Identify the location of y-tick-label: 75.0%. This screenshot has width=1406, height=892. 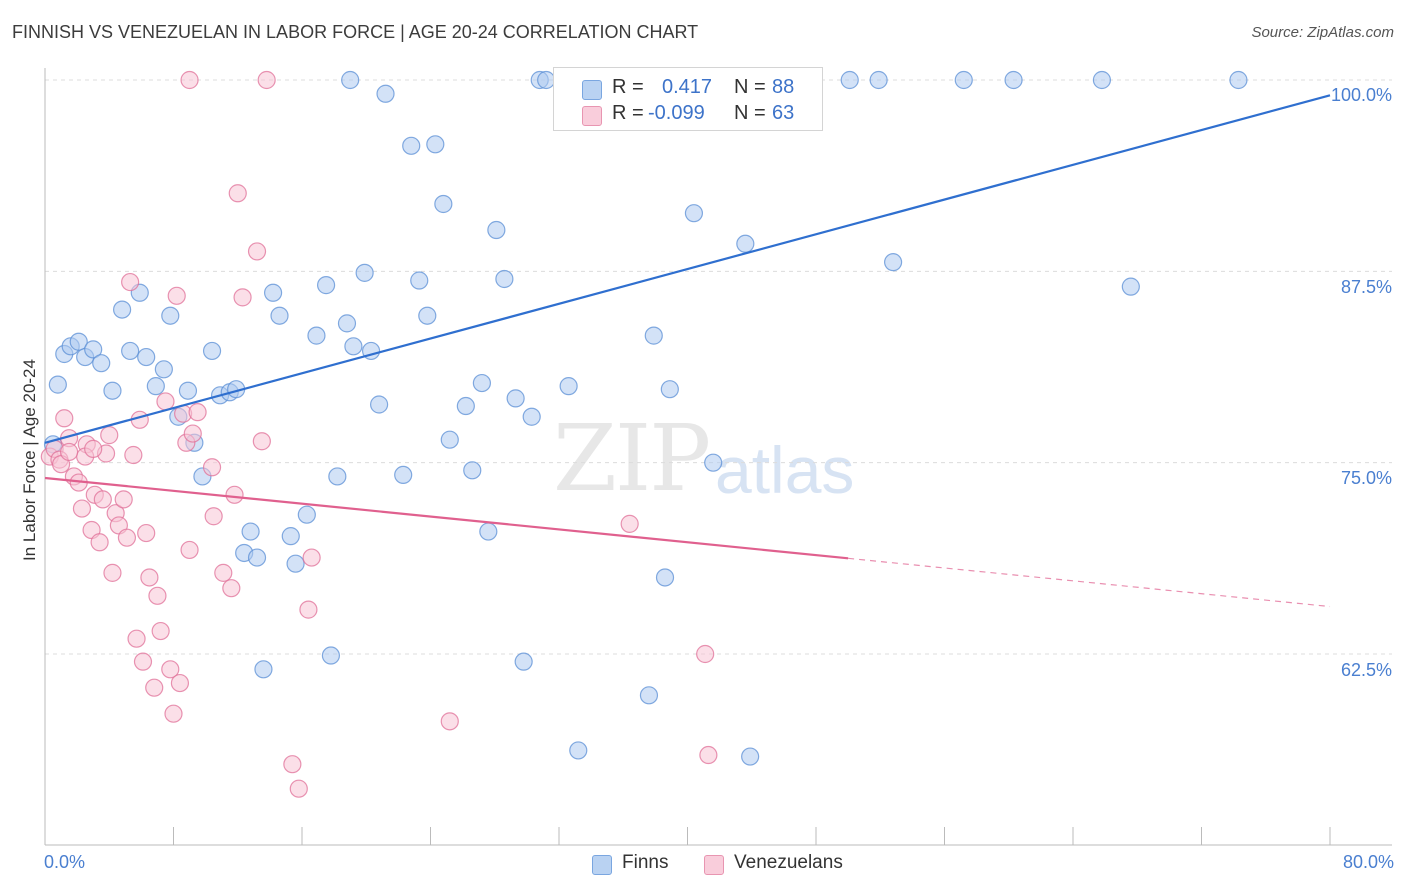
(1366, 478).